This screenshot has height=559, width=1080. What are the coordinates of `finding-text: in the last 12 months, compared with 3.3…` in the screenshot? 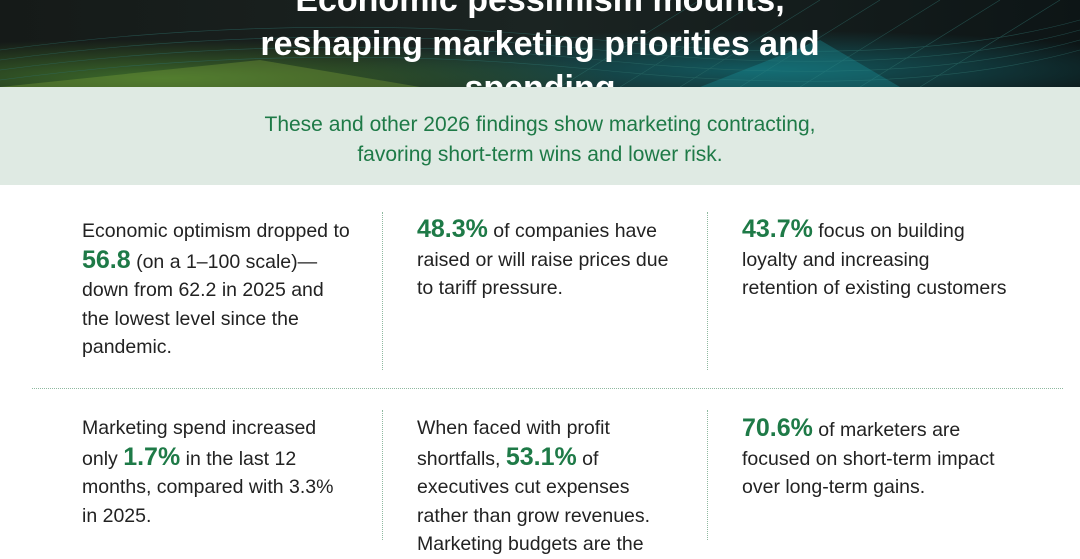 It's located at (208, 487).